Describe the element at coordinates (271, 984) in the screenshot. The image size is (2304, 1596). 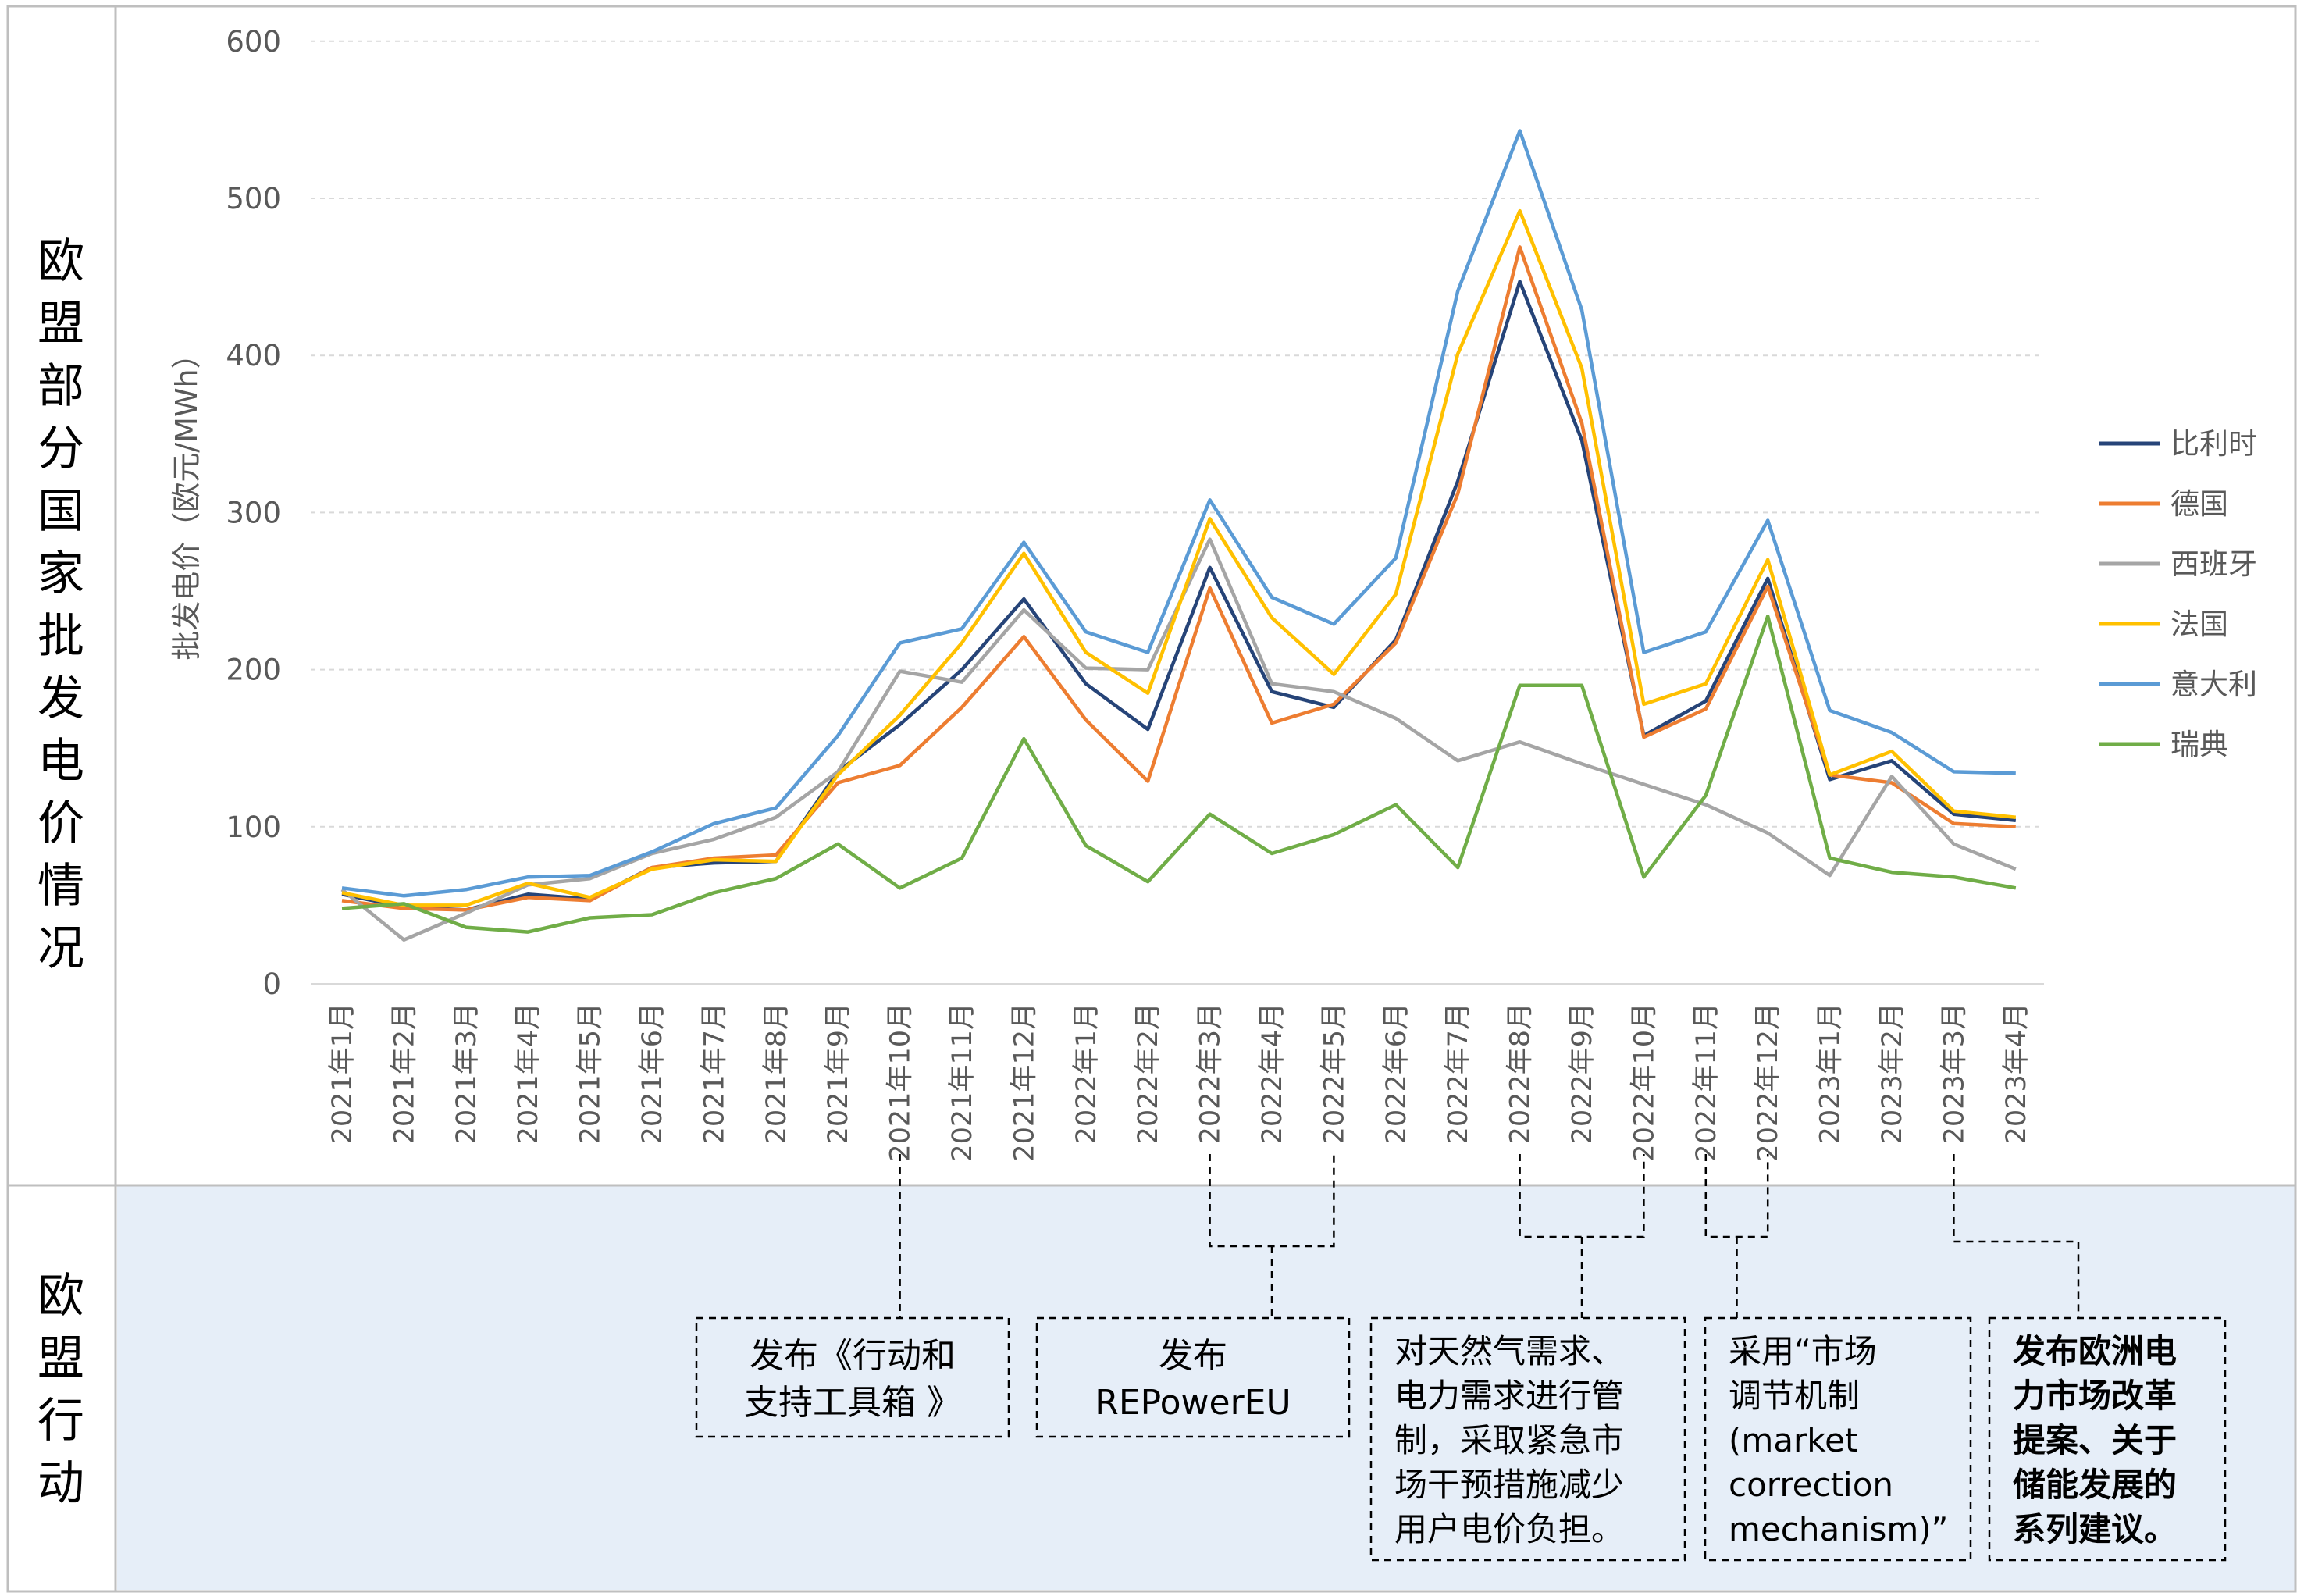
I see `y-tick-label: 0` at that location.